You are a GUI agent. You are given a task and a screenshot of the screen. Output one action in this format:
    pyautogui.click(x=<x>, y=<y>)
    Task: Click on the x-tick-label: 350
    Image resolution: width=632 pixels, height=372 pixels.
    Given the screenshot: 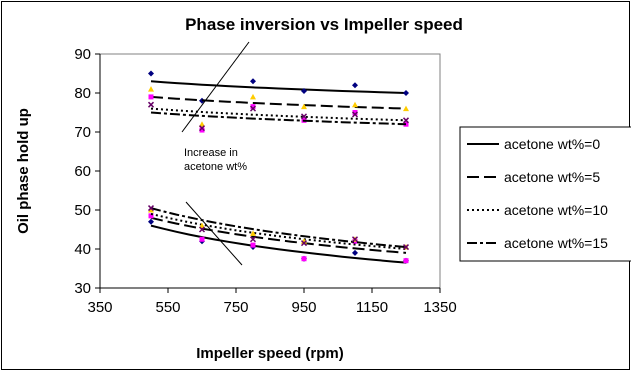 What is the action you would take?
    pyautogui.click(x=99, y=307)
    